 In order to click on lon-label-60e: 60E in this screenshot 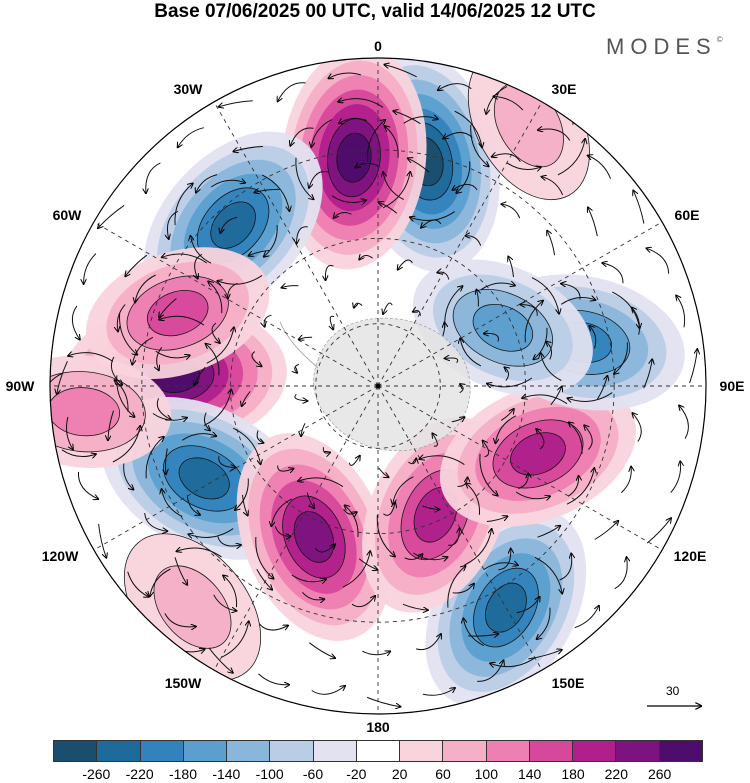, I will do `click(687, 215)`.